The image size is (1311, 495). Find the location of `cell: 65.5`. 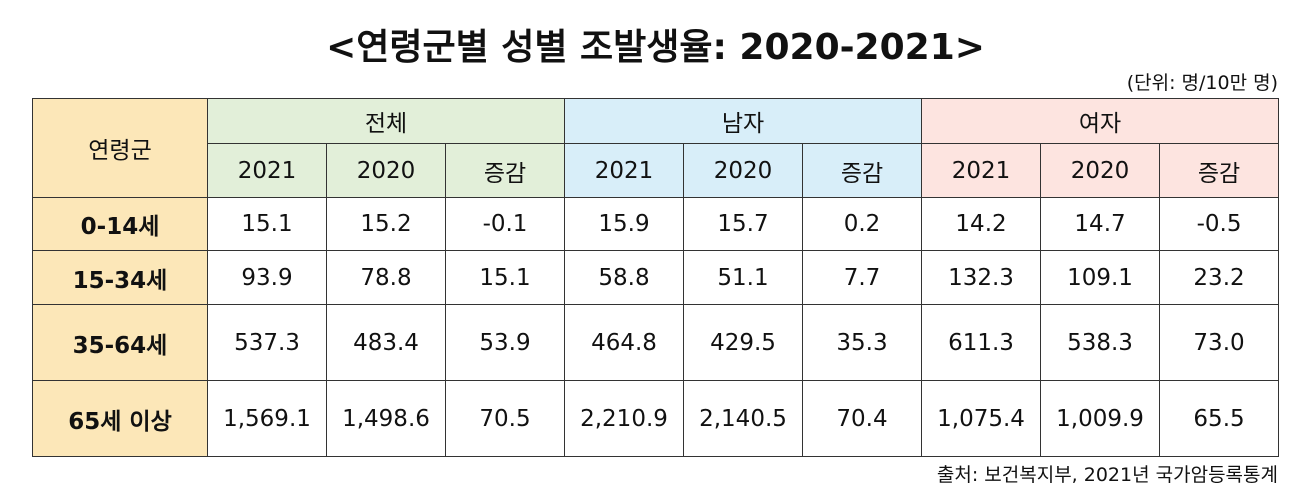

cell: 65.5 is located at coordinates (1219, 418).